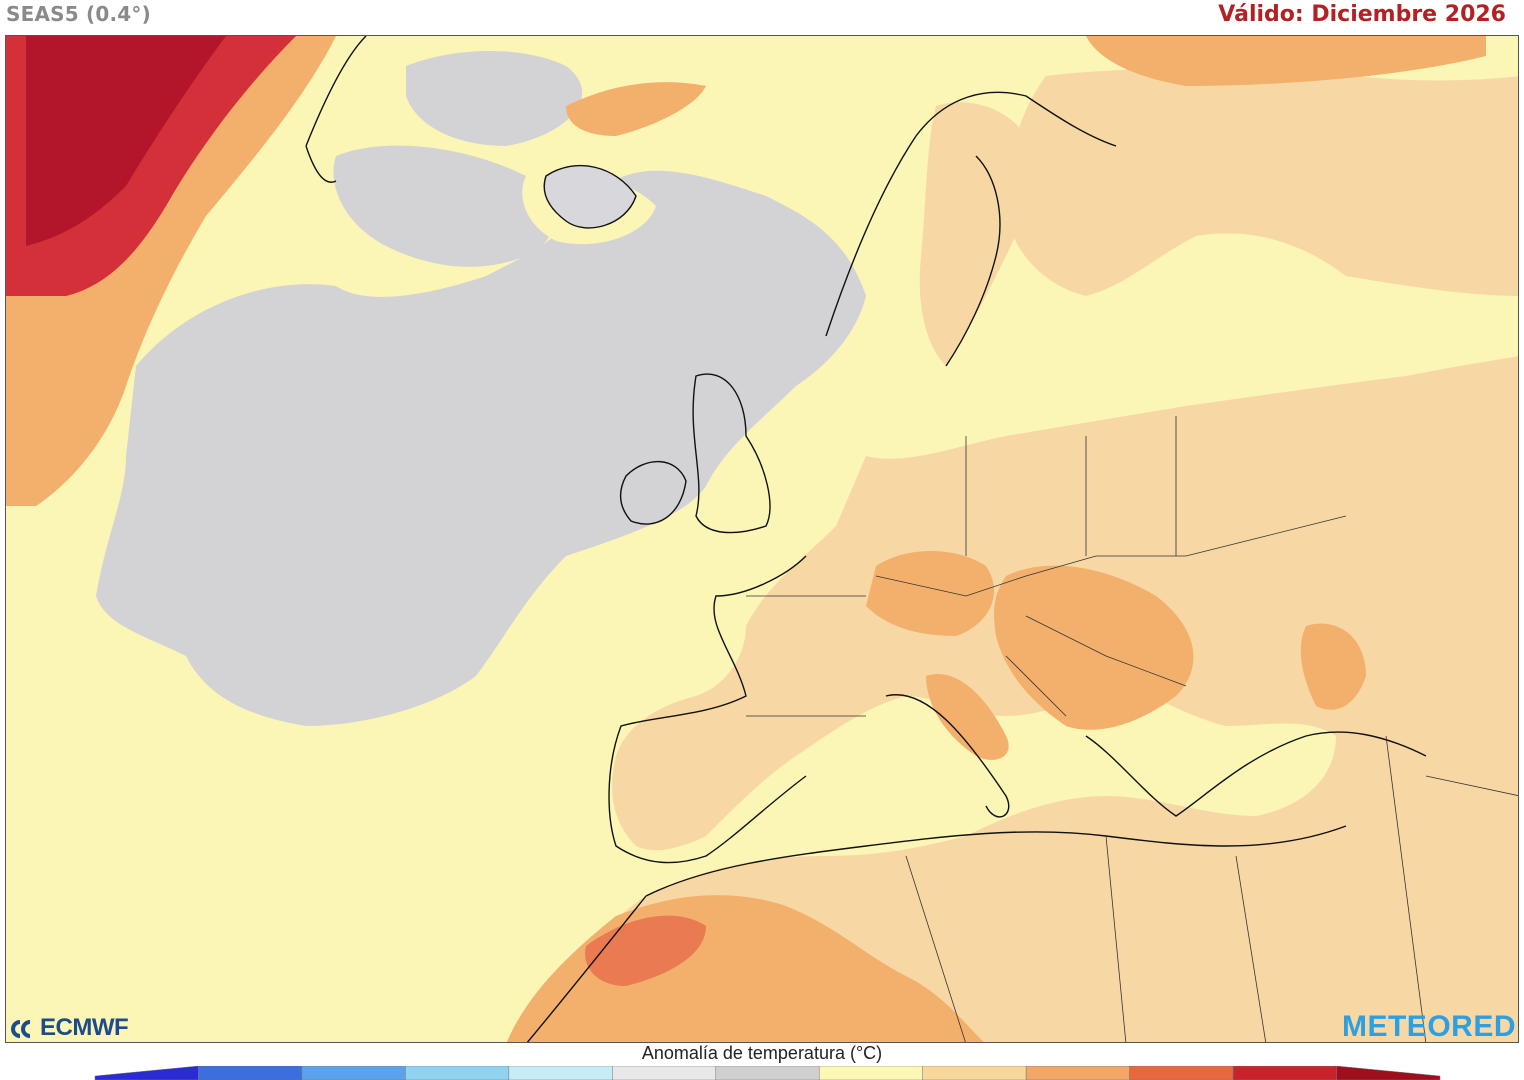 This screenshot has height=1080, width=1524. I want to click on moderate-anomaly-alps, so click(930, 593).